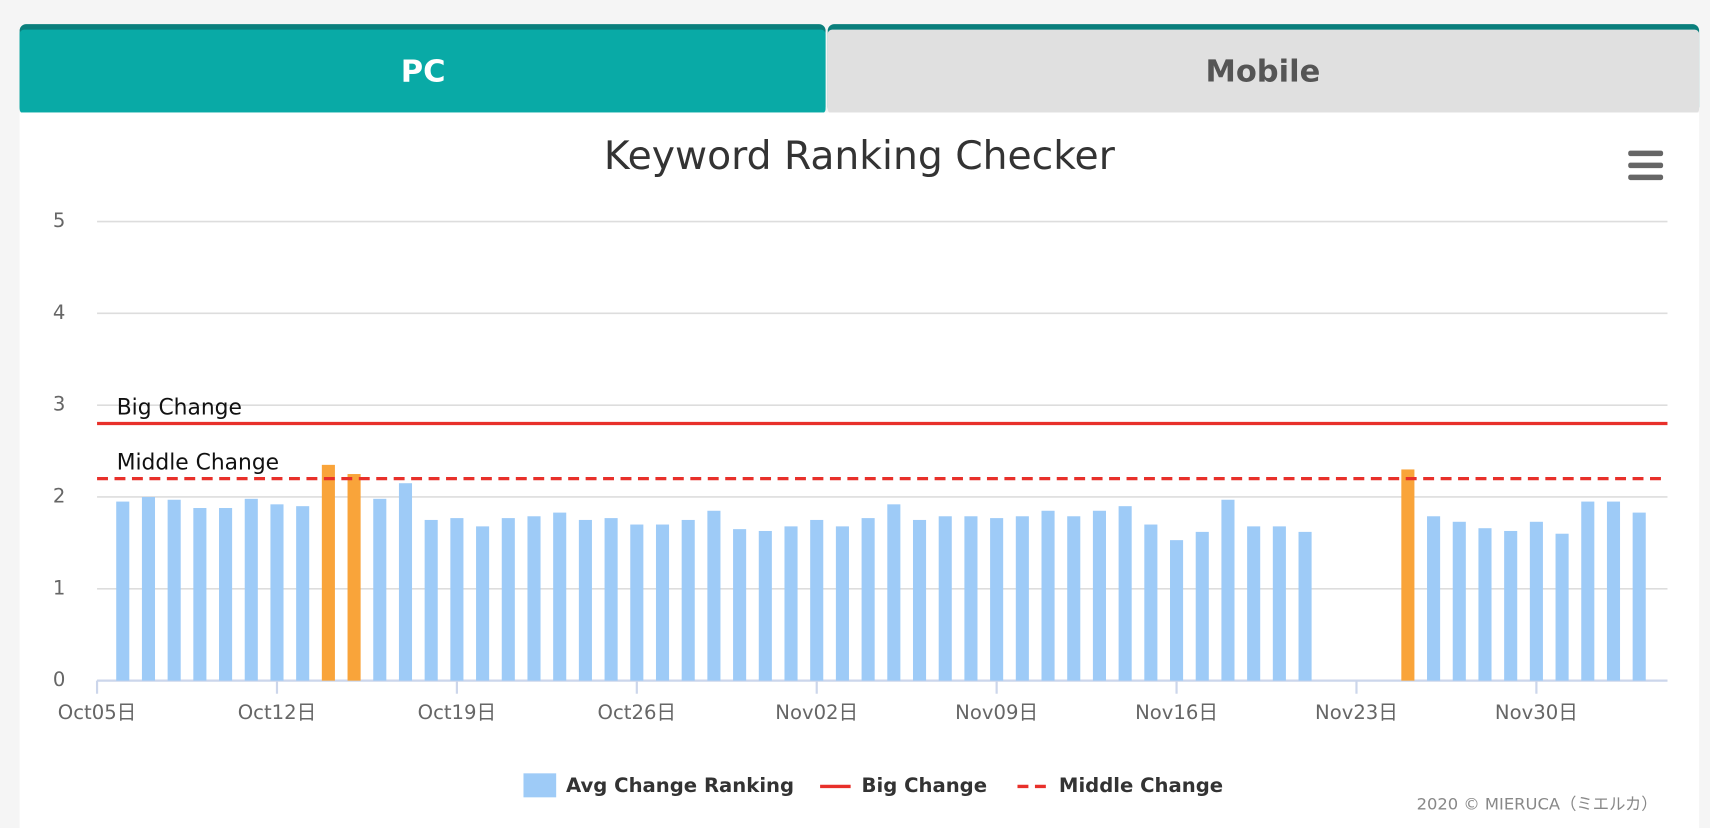 The height and width of the screenshot is (828, 1710). I want to click on y-tick-label: 1, so click(59, 587).